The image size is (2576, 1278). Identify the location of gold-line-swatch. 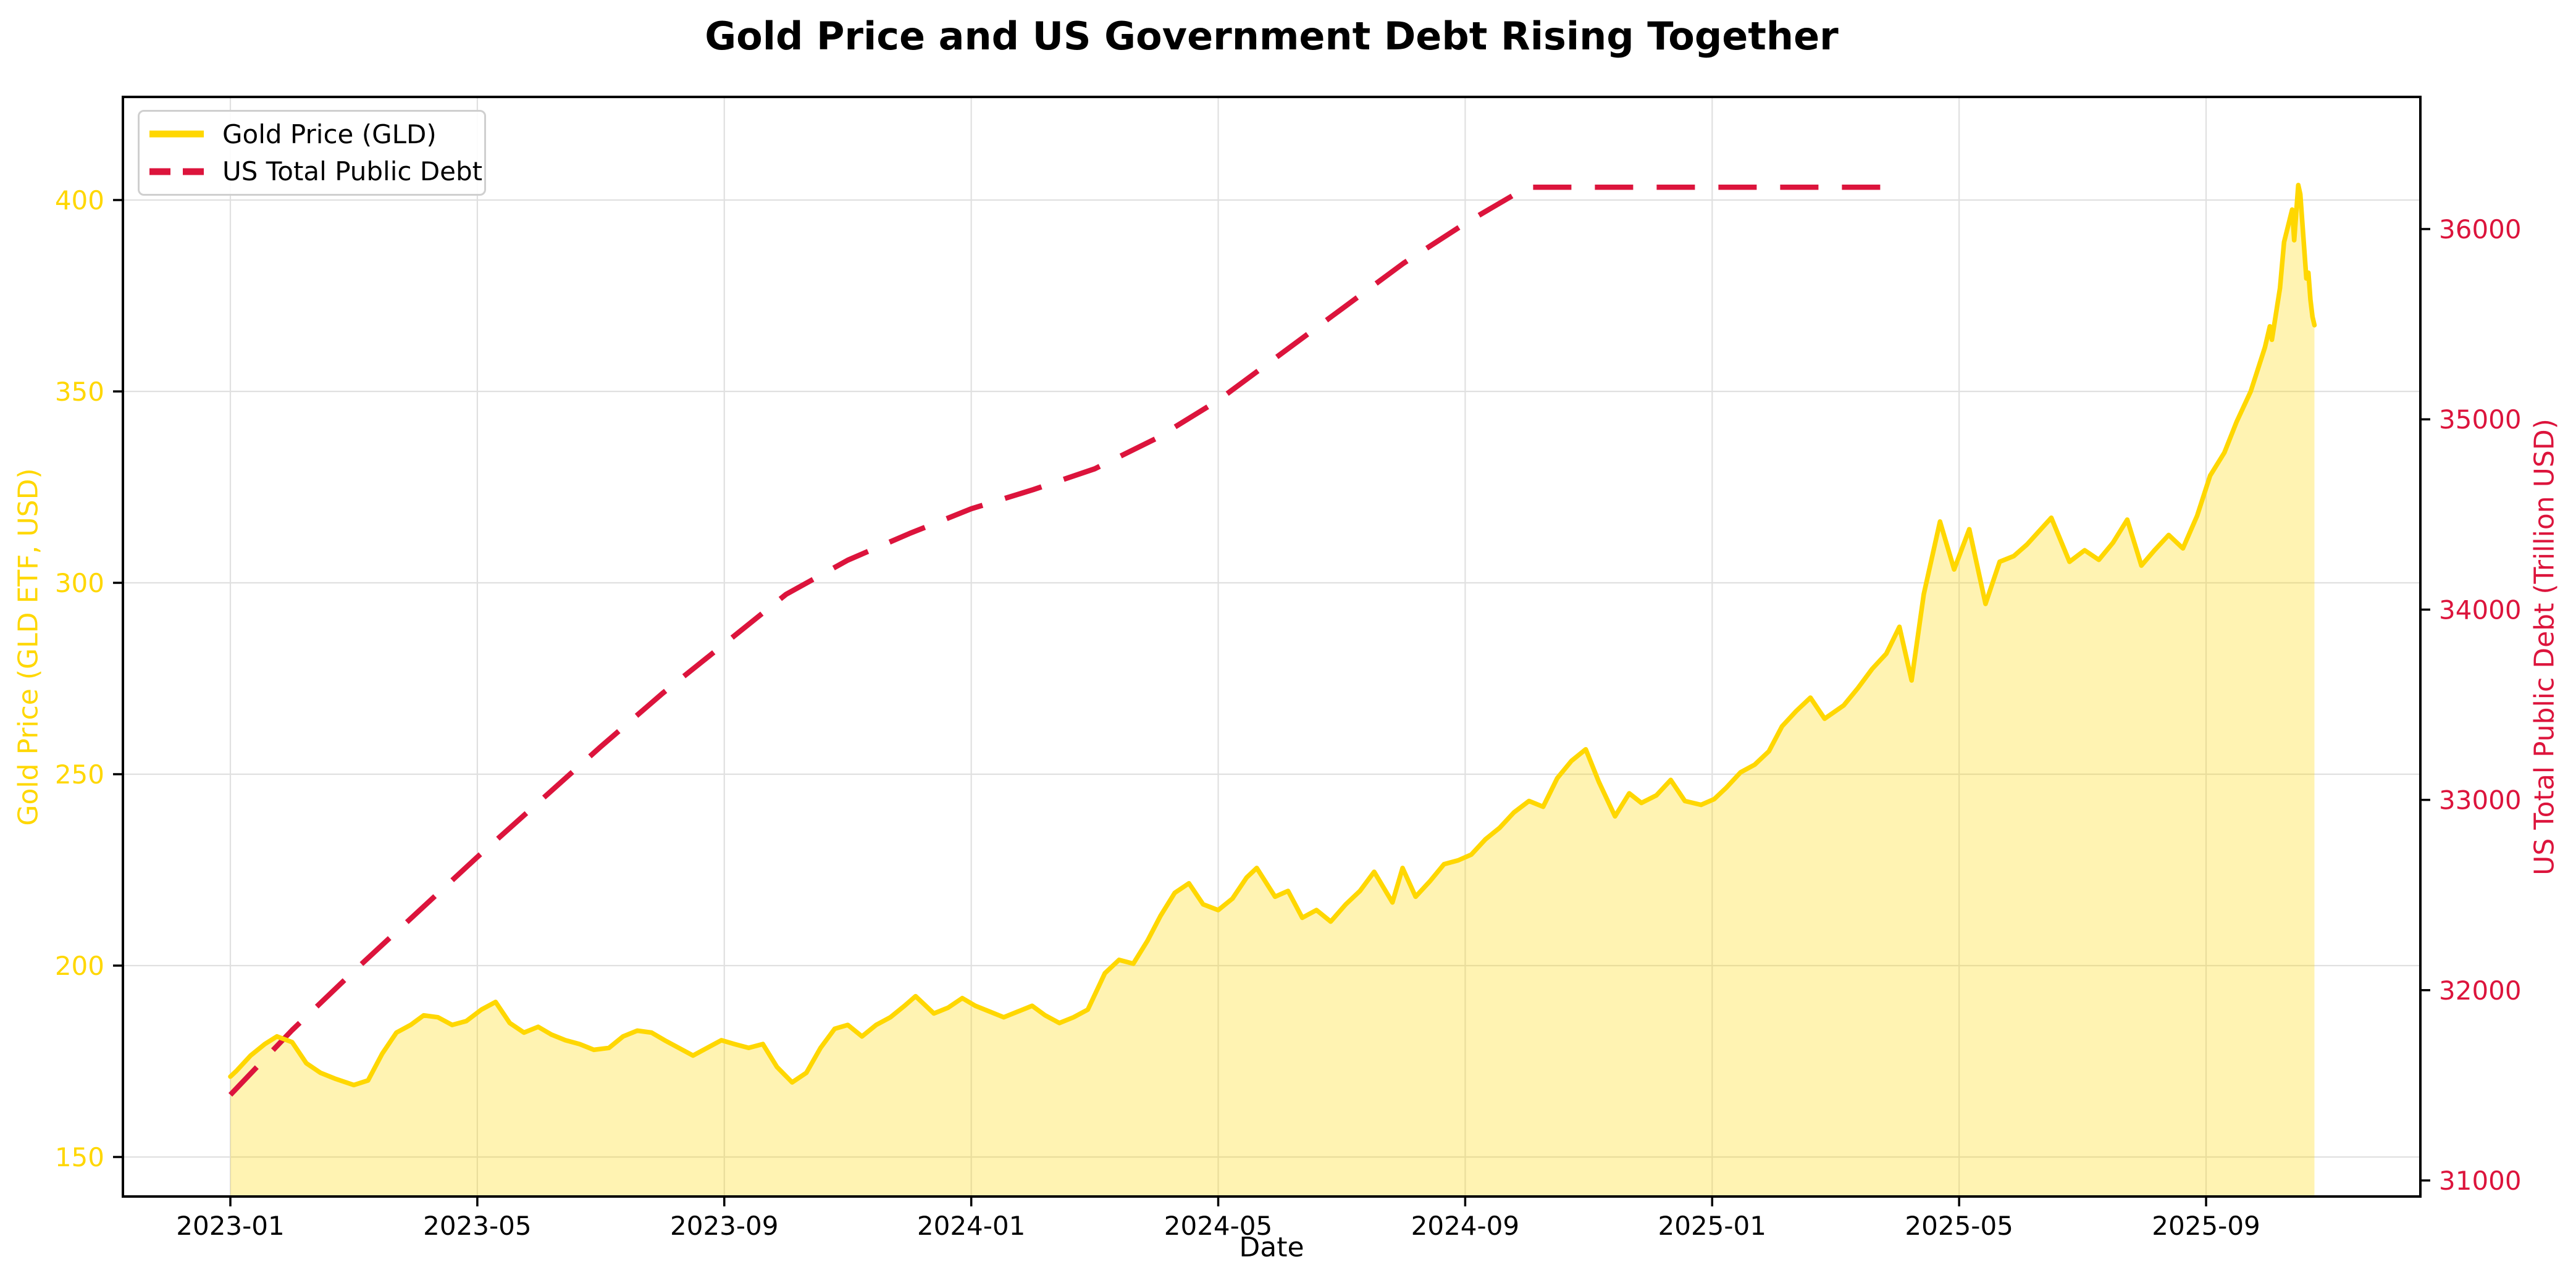
(176, 134).